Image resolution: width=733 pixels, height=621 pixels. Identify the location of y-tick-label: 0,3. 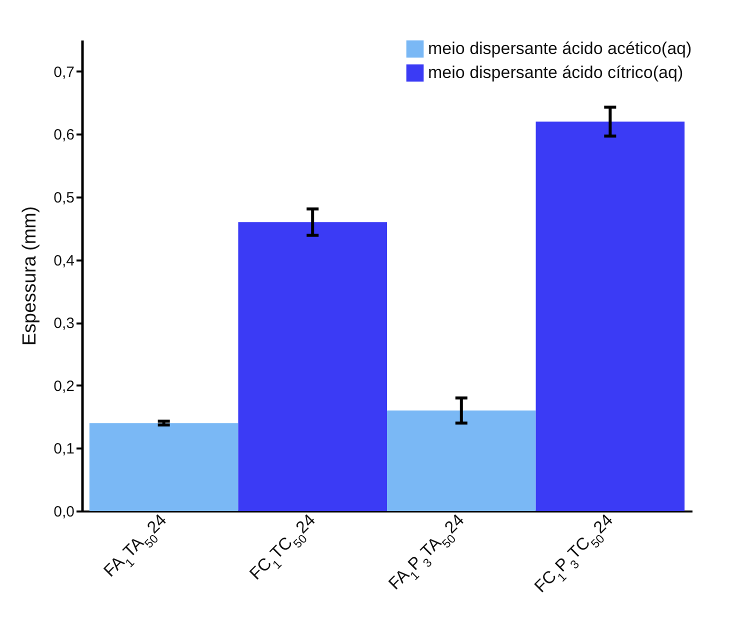
(64, 323).